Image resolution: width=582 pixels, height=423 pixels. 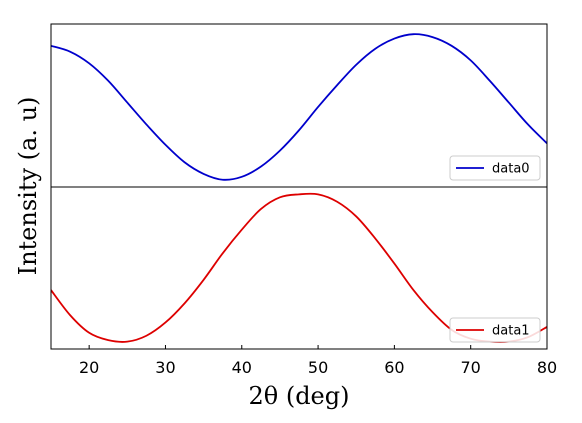 What do you see at coordinates (547, 367) in the screenshot?
I see `x-tick-label: 80` at bounding box center [547, 367].